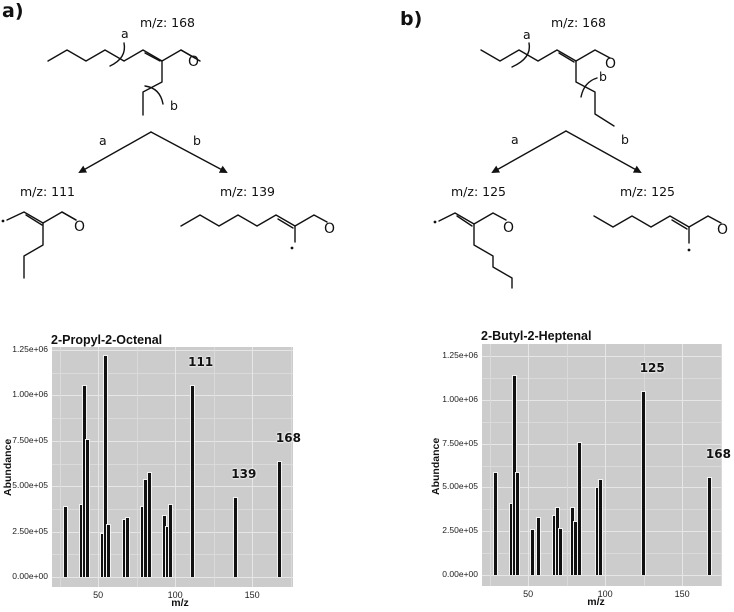 The image size is (734, 612). I want to click on panel-a-fragment-a-structure, so click(41, 245).